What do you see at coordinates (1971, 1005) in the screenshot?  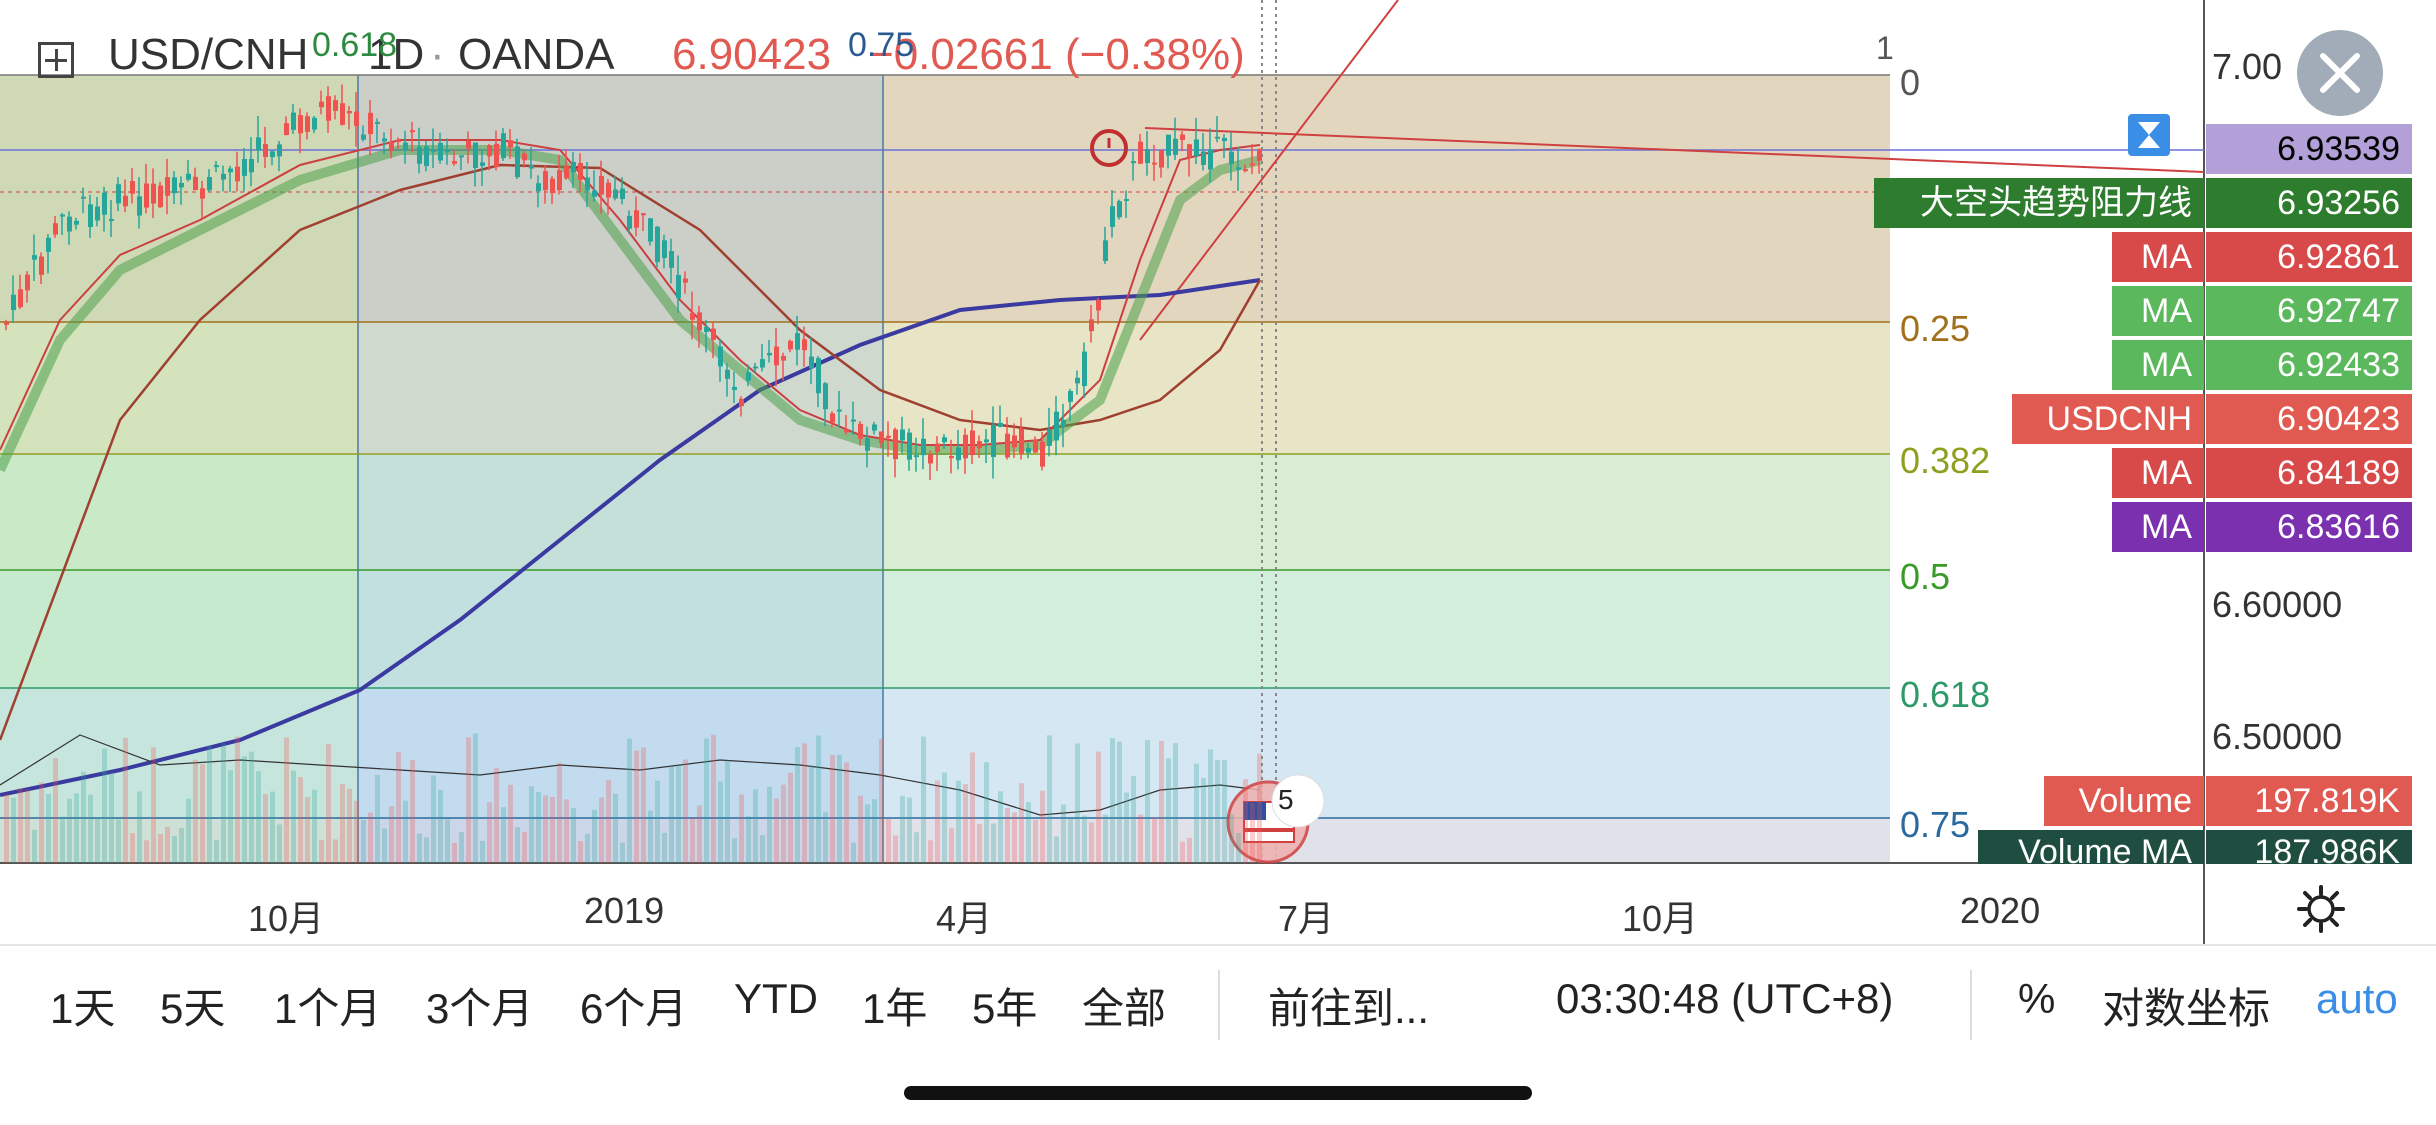 I see `toolbar-divider` at bounding box center [1971, 1005].